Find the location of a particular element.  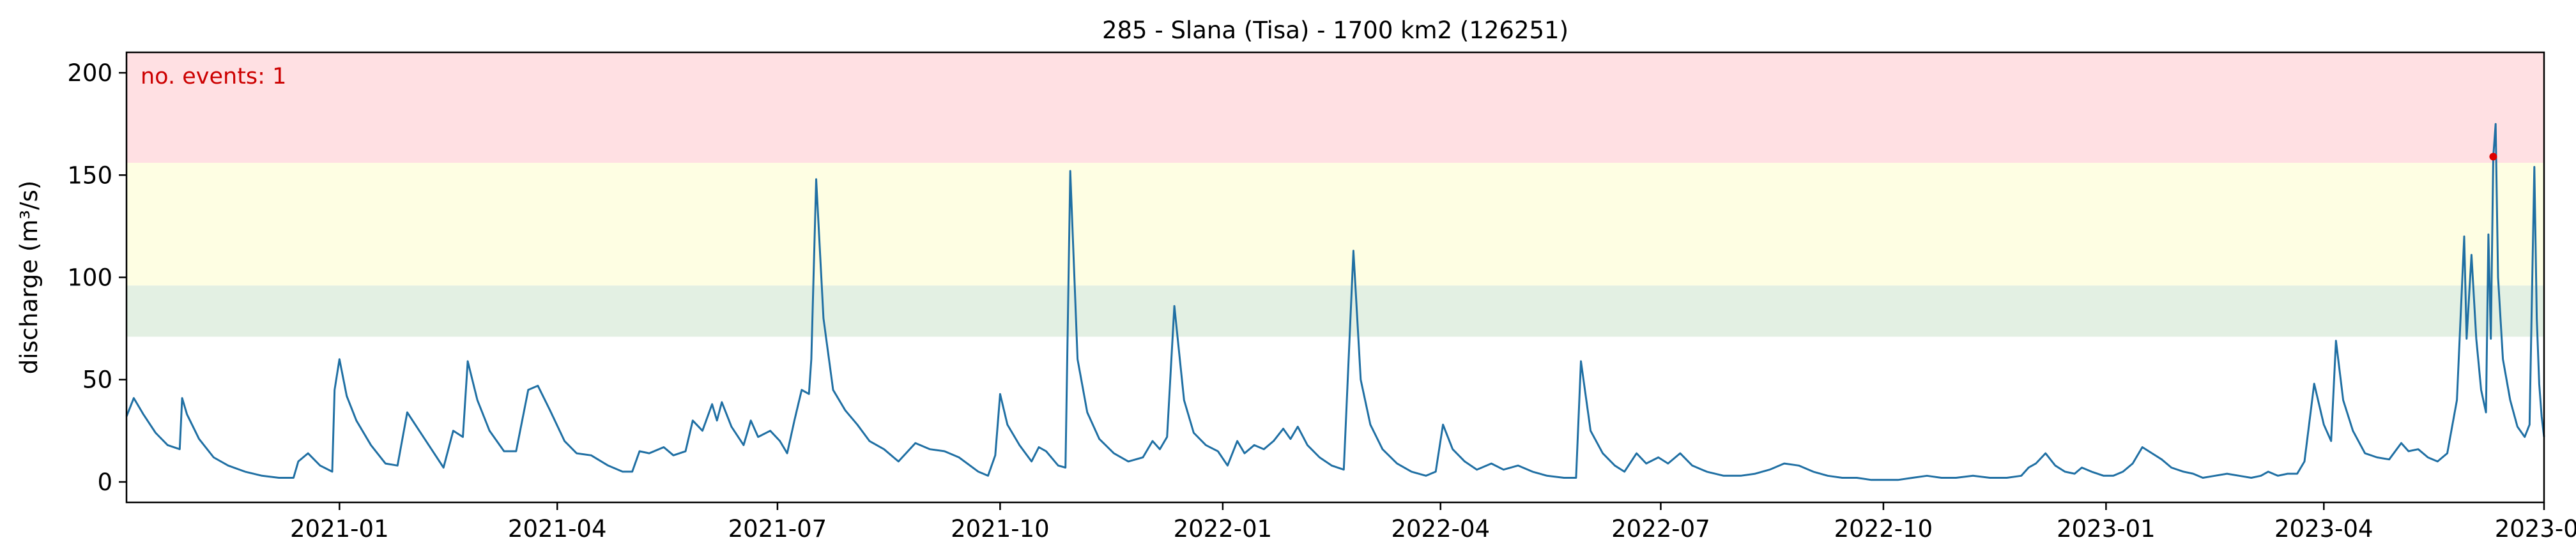

x-tick-label: 2021-07 is located at coordinates (777, 529).